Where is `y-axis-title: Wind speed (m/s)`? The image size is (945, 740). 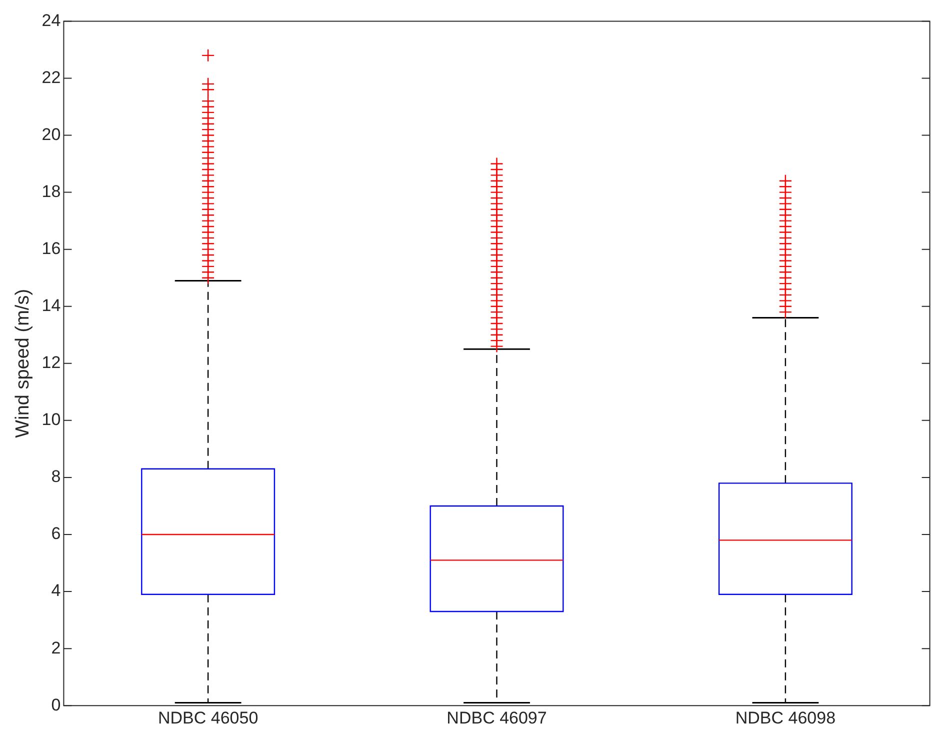
y-axis-title: Wind speed (m/s) is located at coordinates (23, 363).